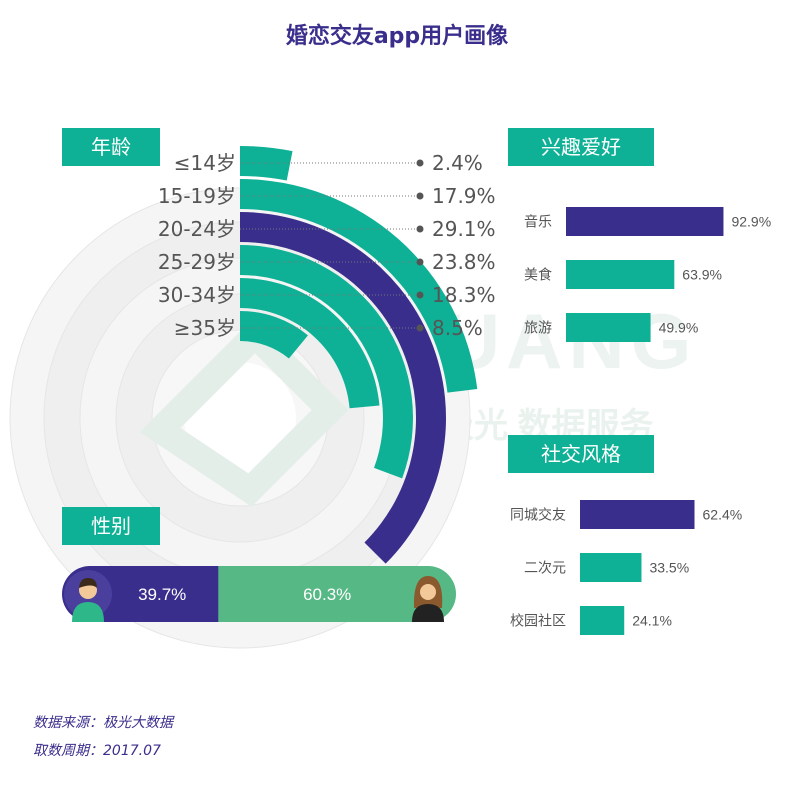  Describe the element at coordinates (581, 454) in the screenshot. I see `social-section-tag: 社交风格` at that location.